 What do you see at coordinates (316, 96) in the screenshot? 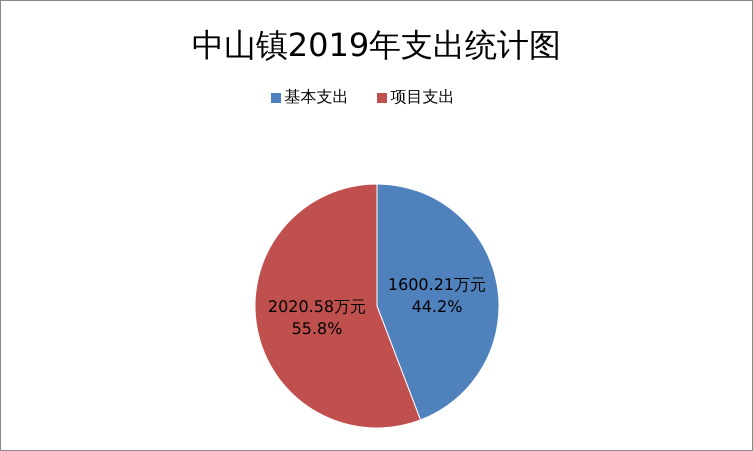
I see `legend-label: 基本支出` at bounding box center [316, 96].